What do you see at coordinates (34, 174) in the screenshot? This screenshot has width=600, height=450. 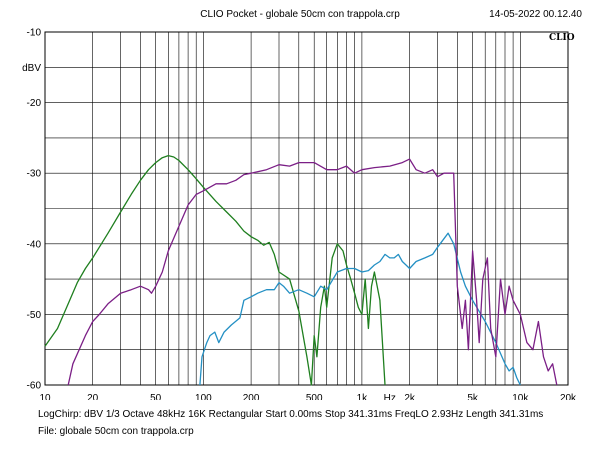 I see `y-tick-label: -30` at bounding box center [34, 174].